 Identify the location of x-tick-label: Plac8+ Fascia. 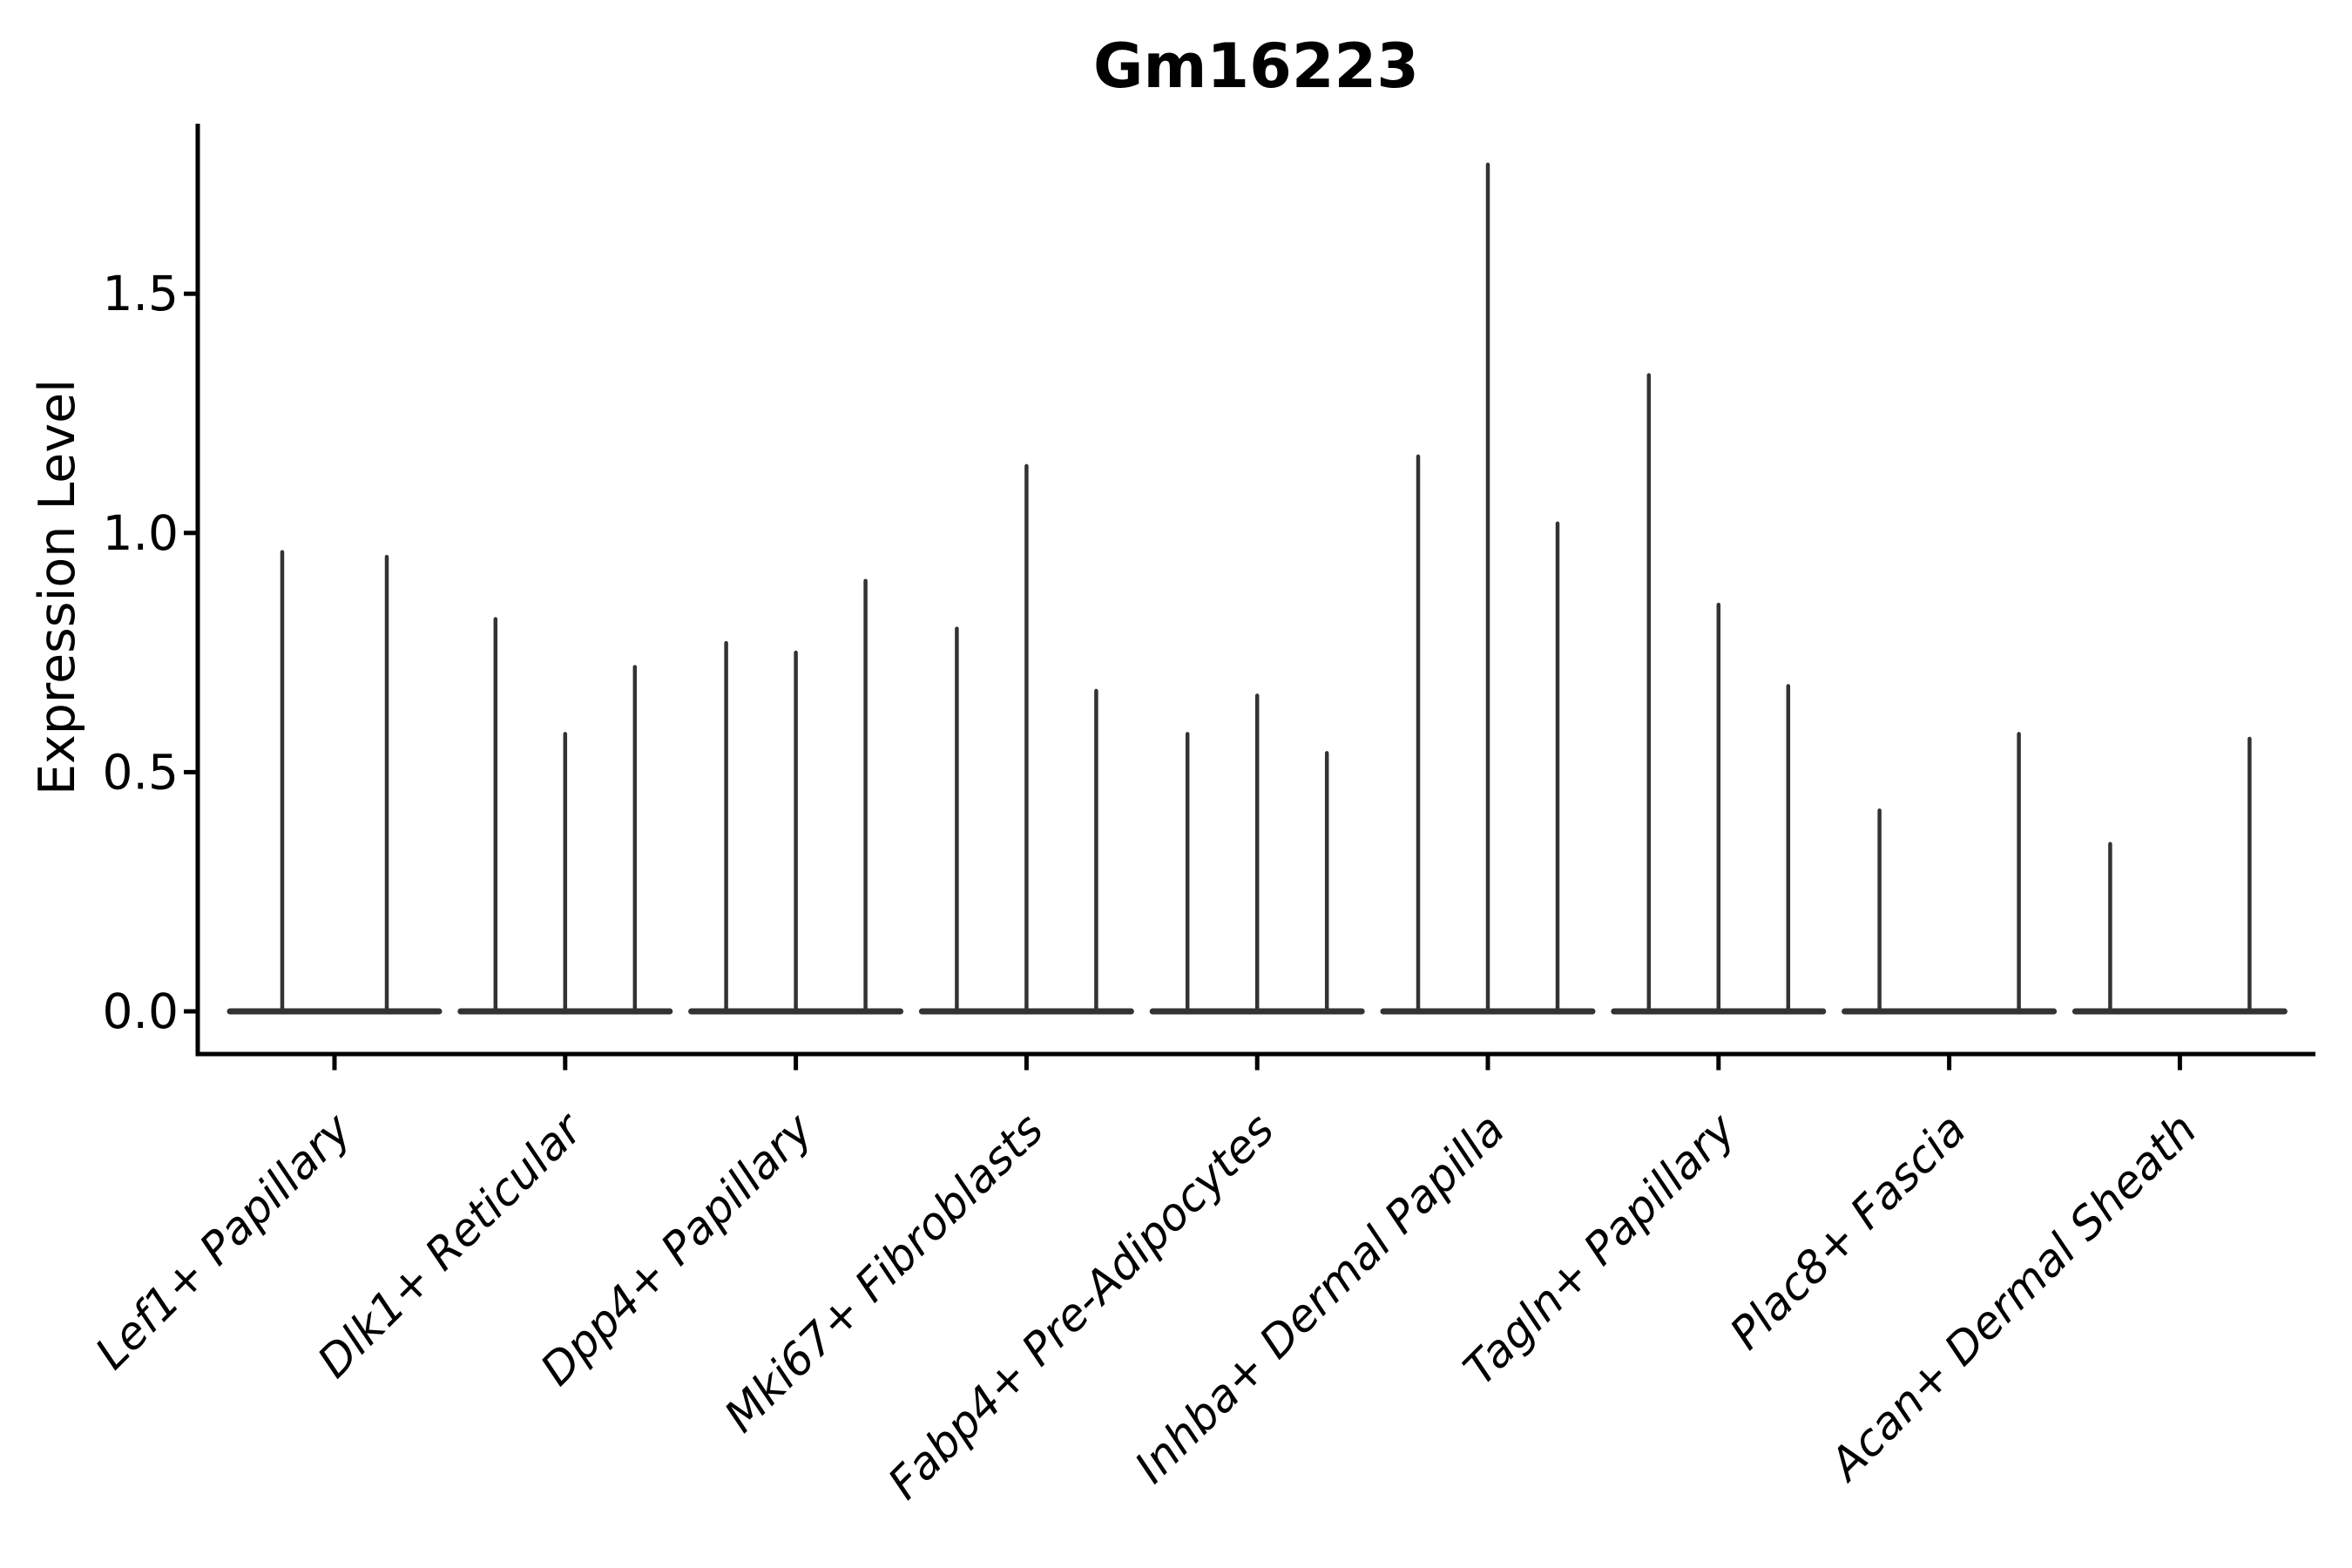
(1848, 1232).